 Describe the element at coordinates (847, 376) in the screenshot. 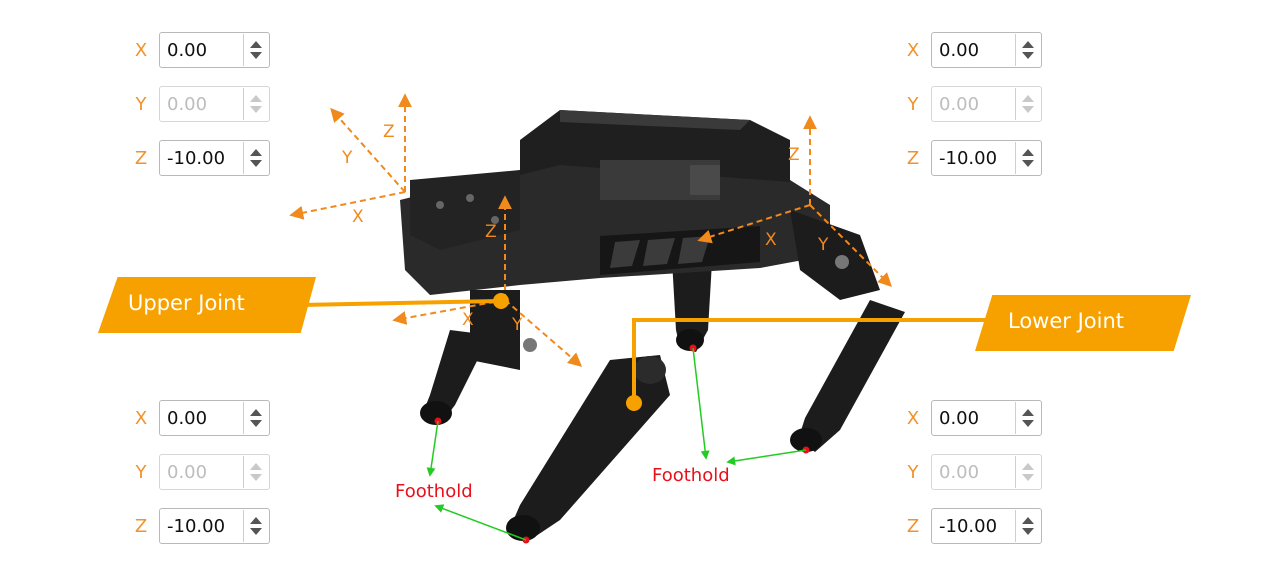

I see `rear-right-leg` at that location.